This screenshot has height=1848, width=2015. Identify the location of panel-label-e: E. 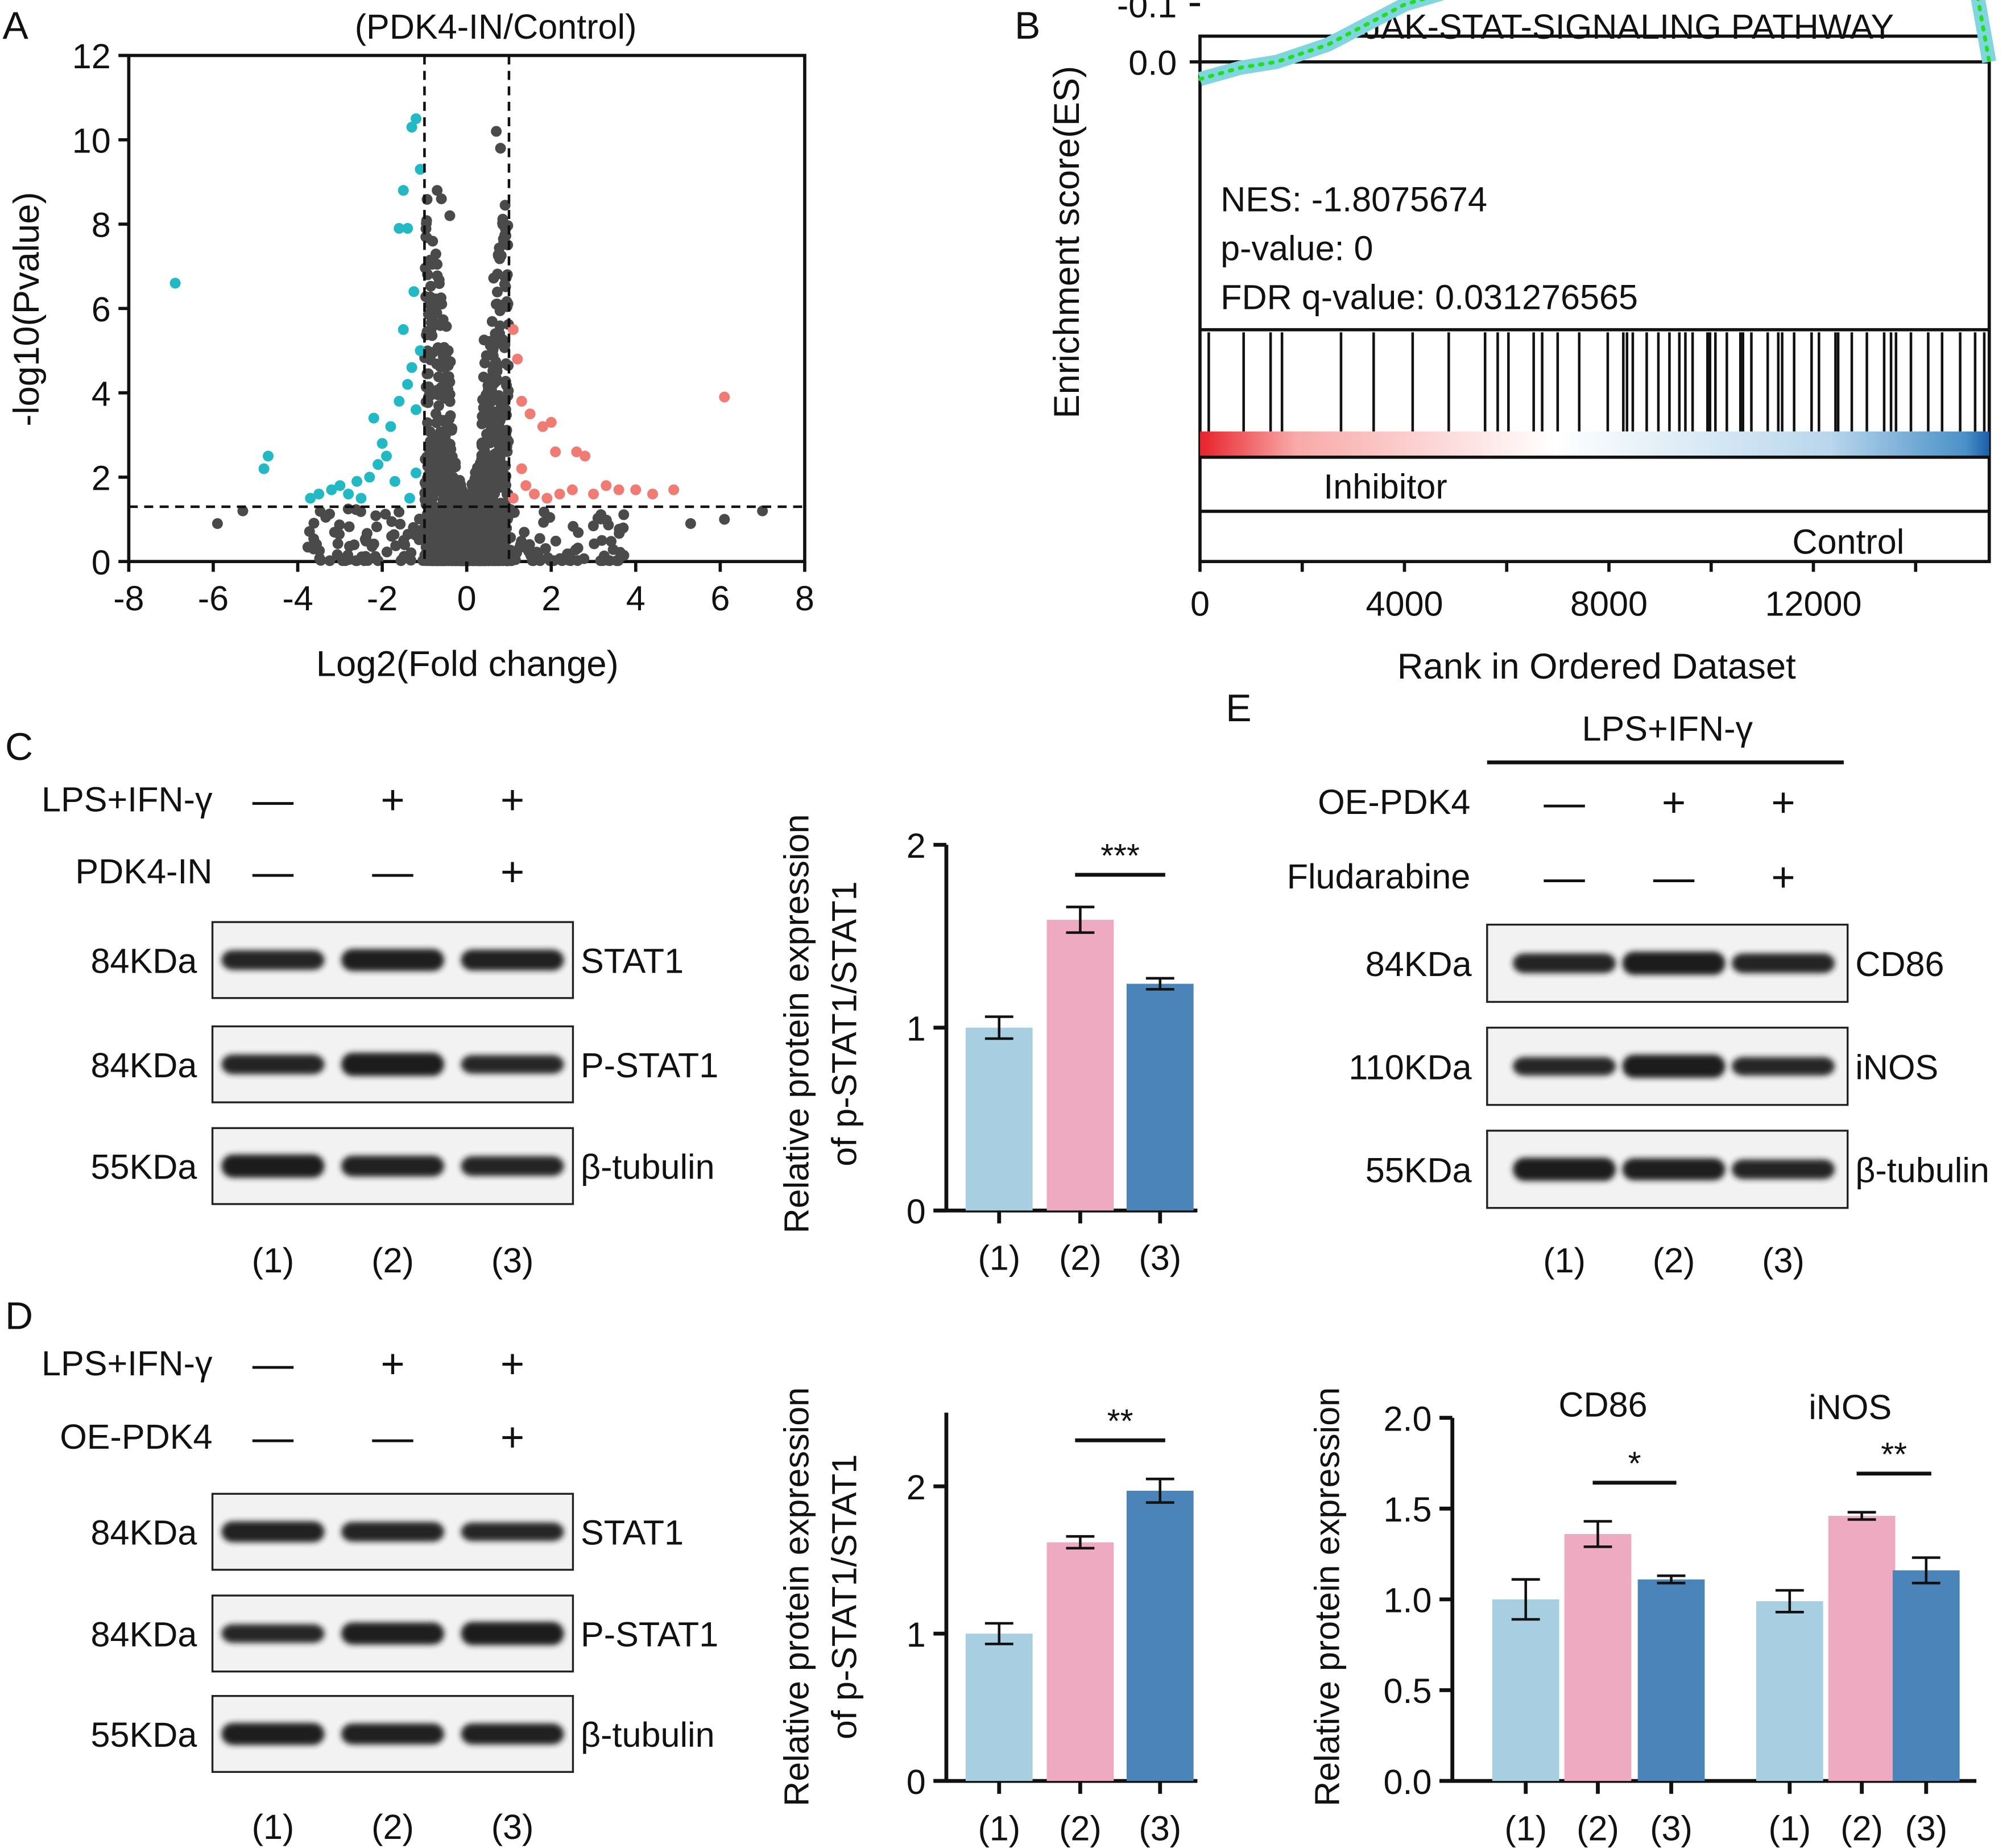
(1238, 709).